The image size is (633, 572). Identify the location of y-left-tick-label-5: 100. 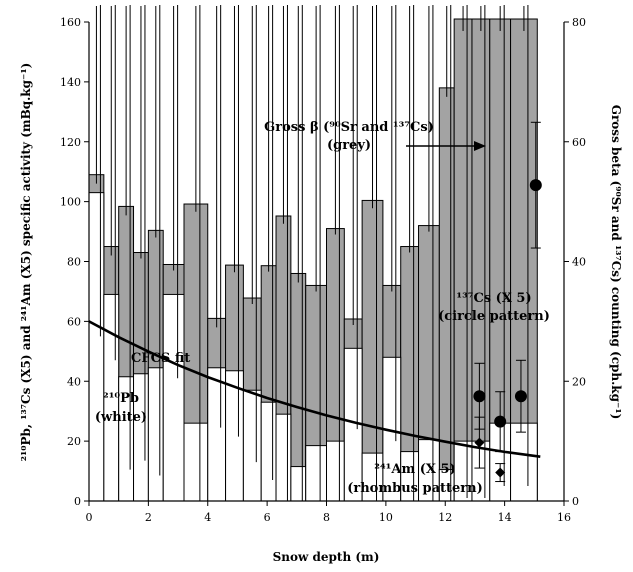
(70, 202).